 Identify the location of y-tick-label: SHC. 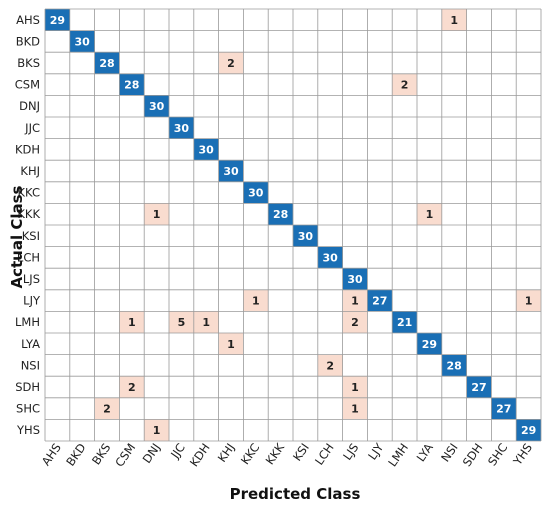
(28, 409).